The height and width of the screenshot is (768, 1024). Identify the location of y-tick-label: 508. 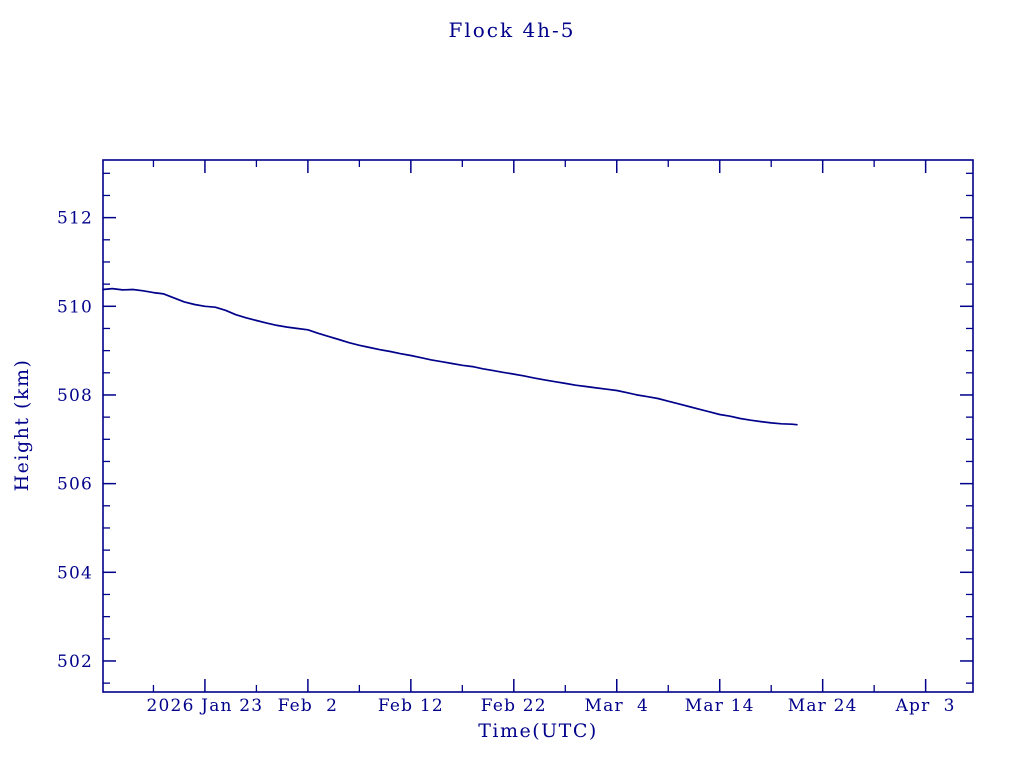
(75, 396).